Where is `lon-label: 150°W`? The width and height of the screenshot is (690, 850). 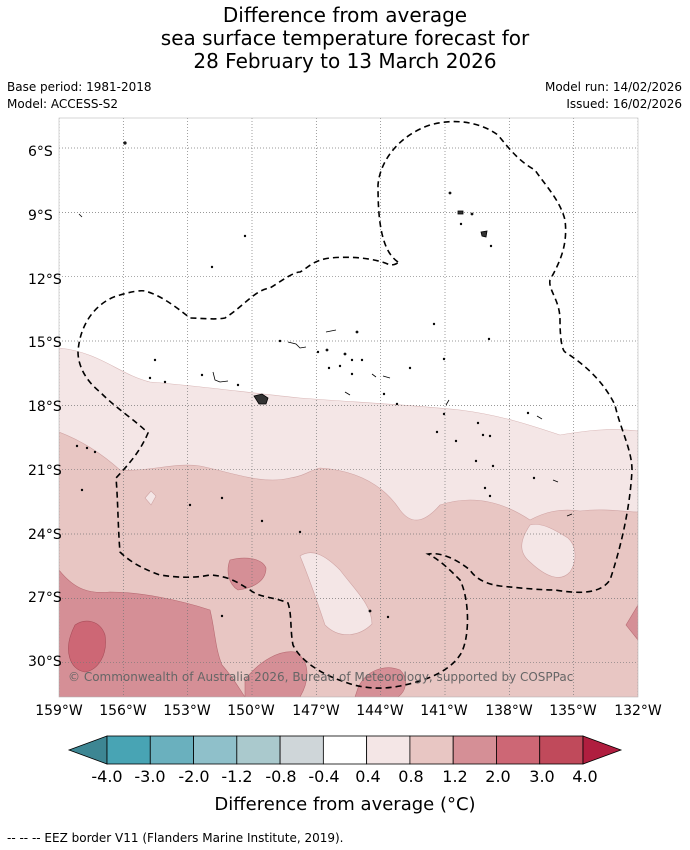 lon-label: 150°W is located at coordinates (251, 711).